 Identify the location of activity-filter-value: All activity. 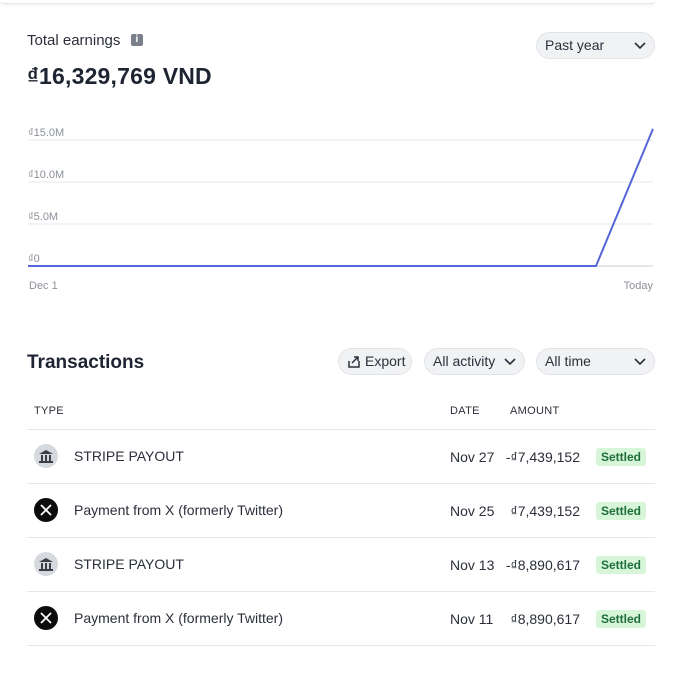
(464, 361).